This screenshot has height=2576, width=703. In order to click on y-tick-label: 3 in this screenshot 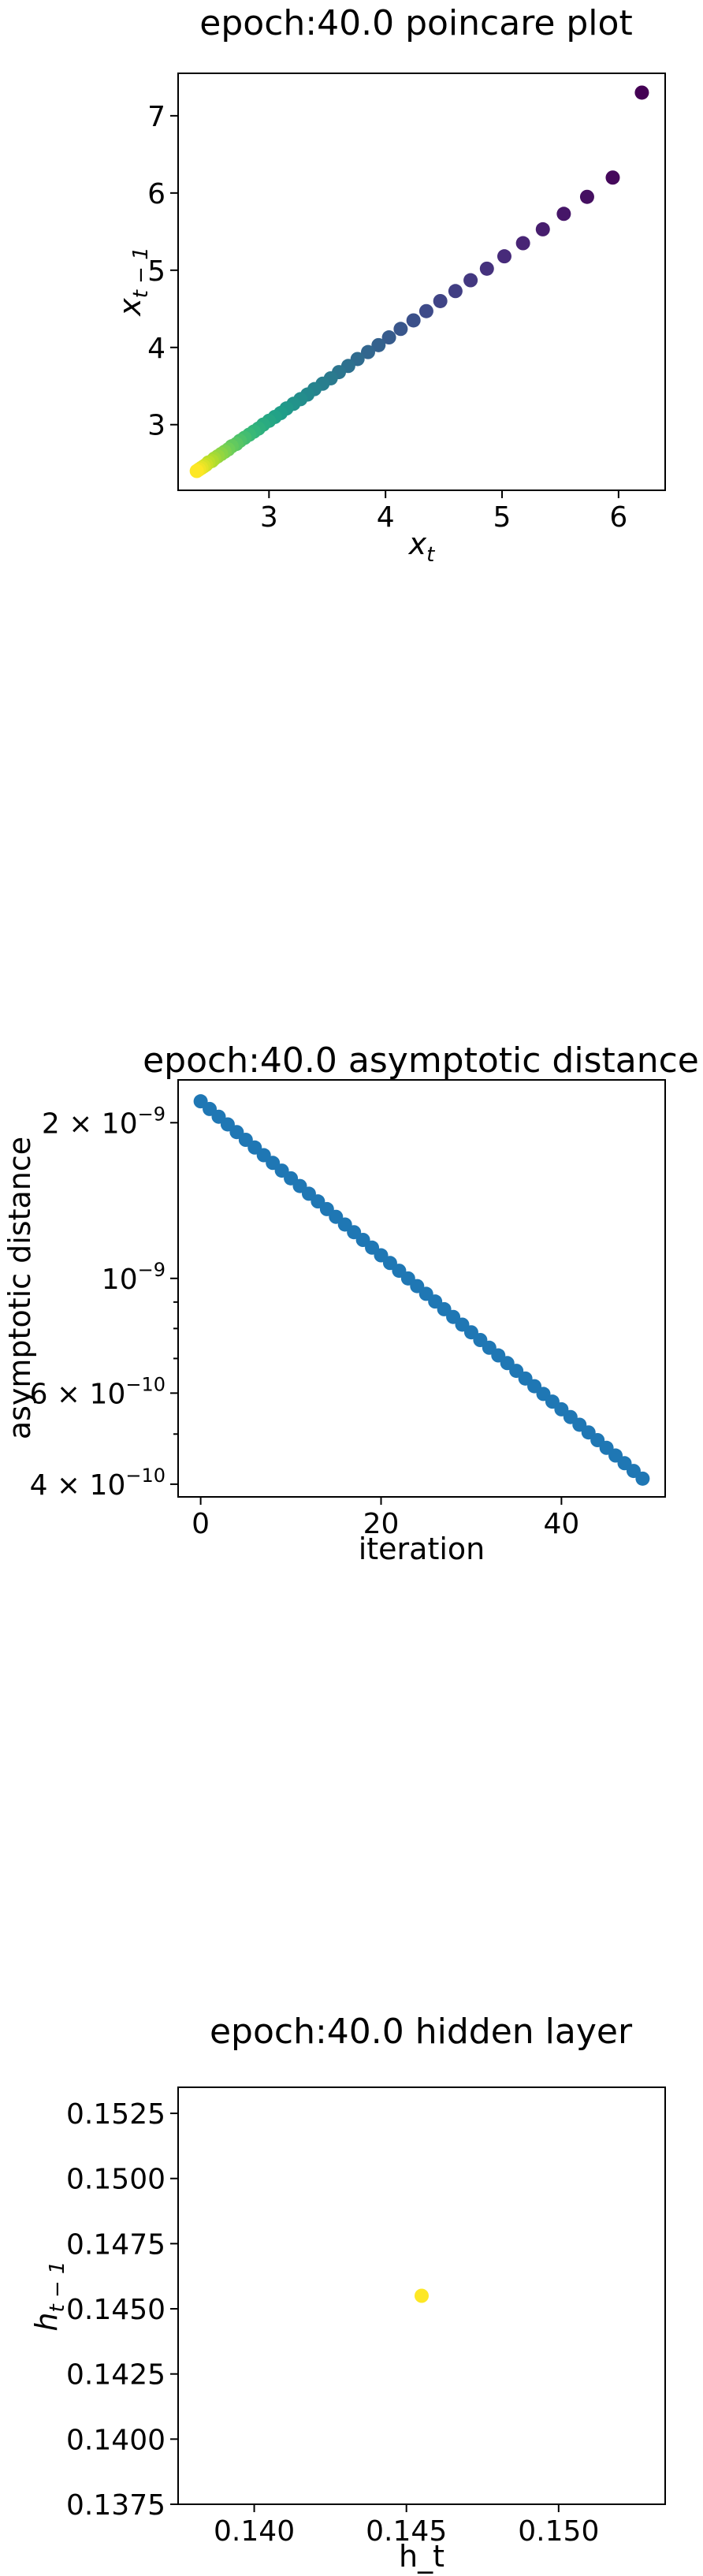, I will do `click(156, 426)`.